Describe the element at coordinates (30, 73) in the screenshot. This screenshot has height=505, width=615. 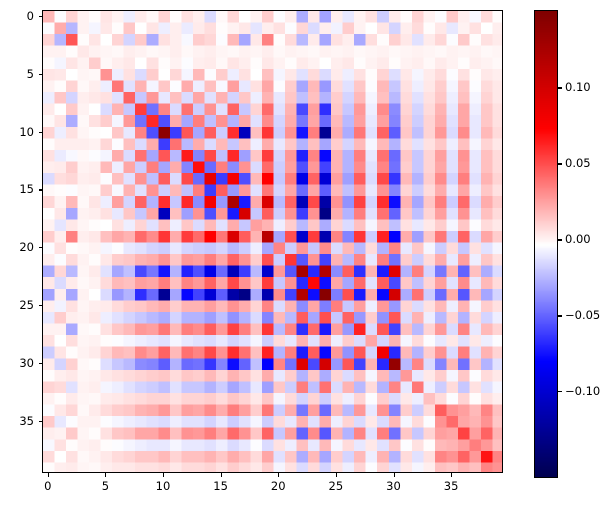
I see `y-tick-label: 5` at that location.